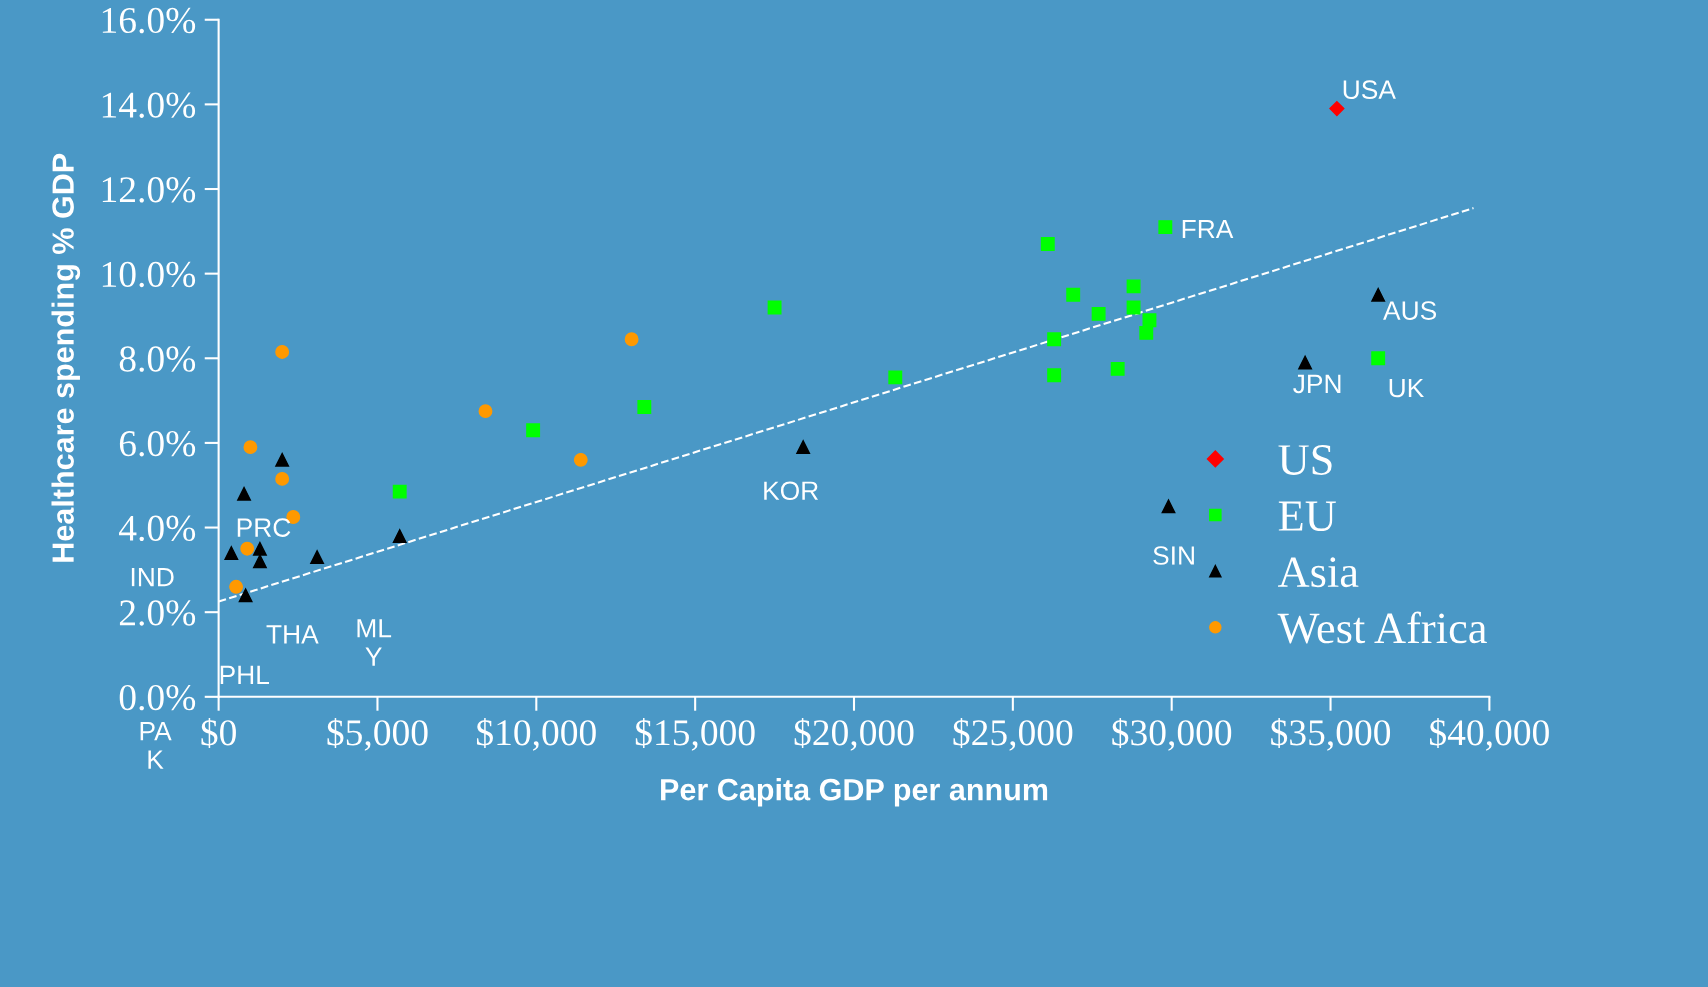 This screenshot has width=1708, height=987. I want to click on y-tick-label: 8.0%, so click(157, 359).